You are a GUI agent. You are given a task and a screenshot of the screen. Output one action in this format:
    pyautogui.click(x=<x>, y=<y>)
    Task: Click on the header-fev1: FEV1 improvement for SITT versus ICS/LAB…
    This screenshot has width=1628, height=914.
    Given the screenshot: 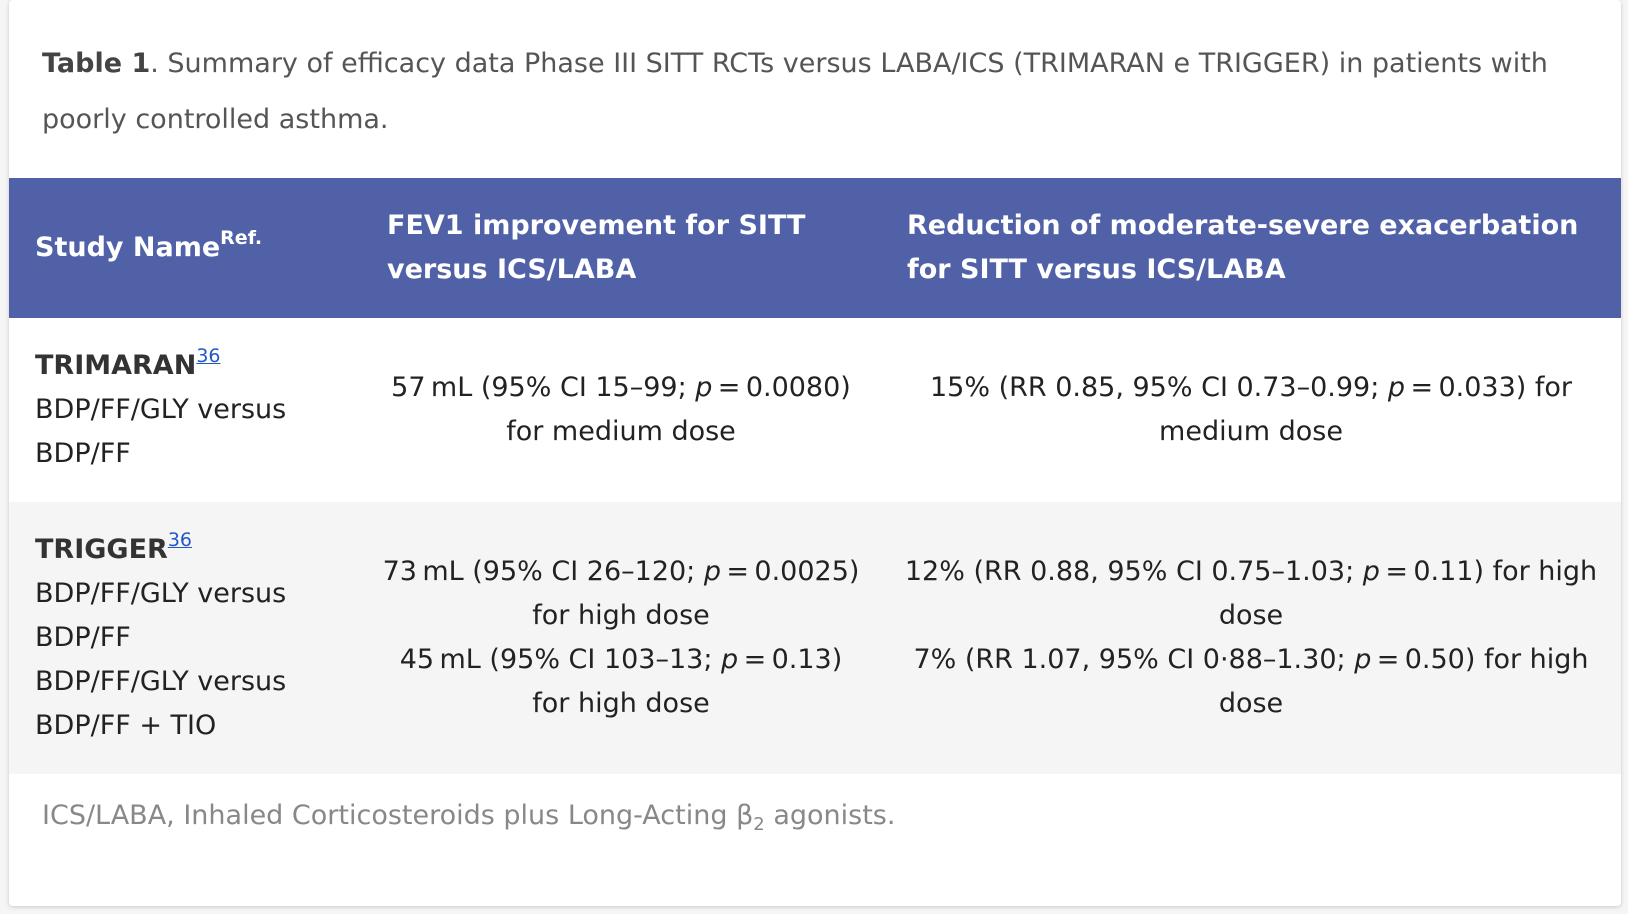 What is the action you would take?
    pyautogui.click(x=596, y=247)
    